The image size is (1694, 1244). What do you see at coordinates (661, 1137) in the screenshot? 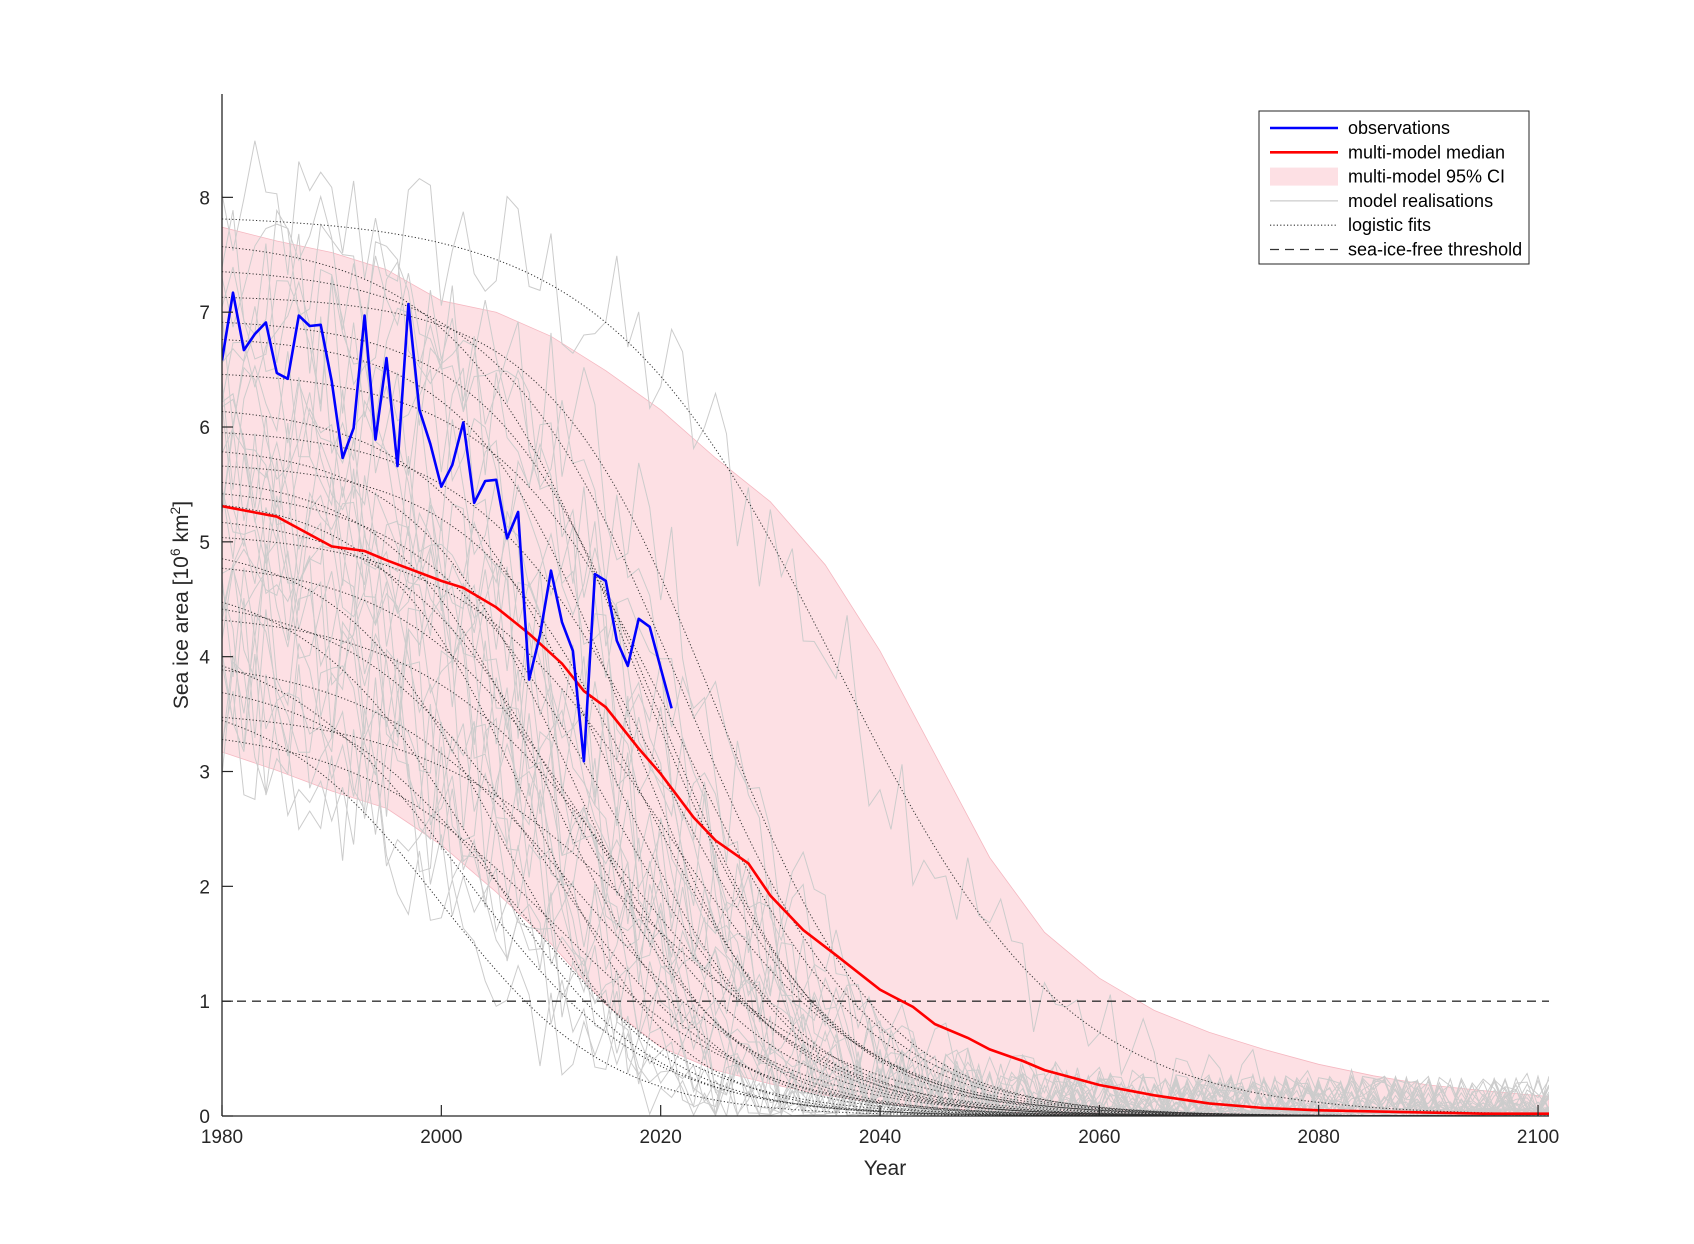
I see `x-tick-label: 2020` at bounding box center [661, 1137].